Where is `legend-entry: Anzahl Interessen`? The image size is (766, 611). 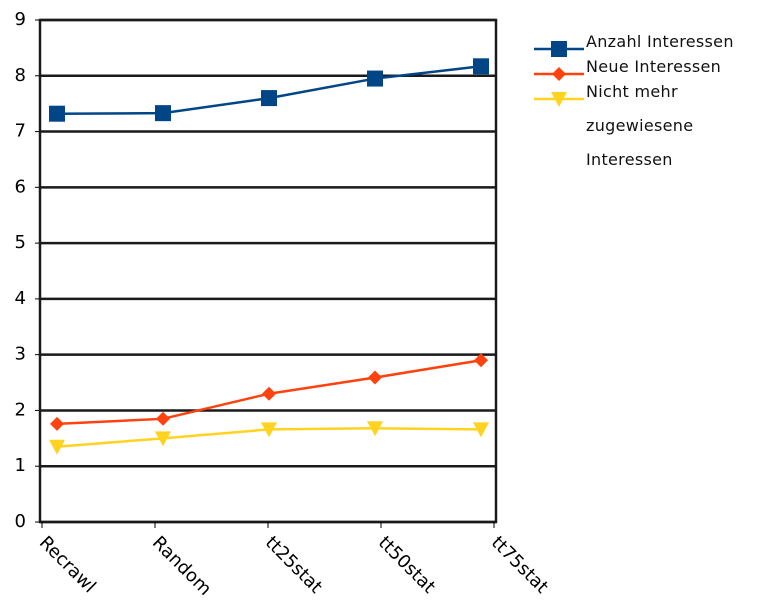 legend-entry: Anzahl Interessen is located at coordinates (647, 45).